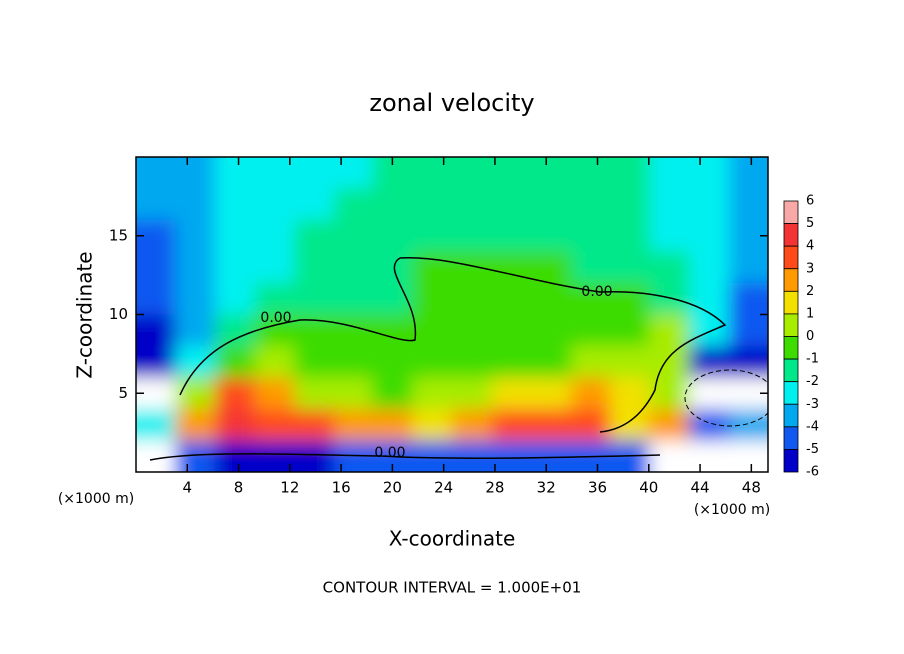  Describe the element at coordinates (341, 488) in the screenshot. I see `x-tick-label: 16` at that location.